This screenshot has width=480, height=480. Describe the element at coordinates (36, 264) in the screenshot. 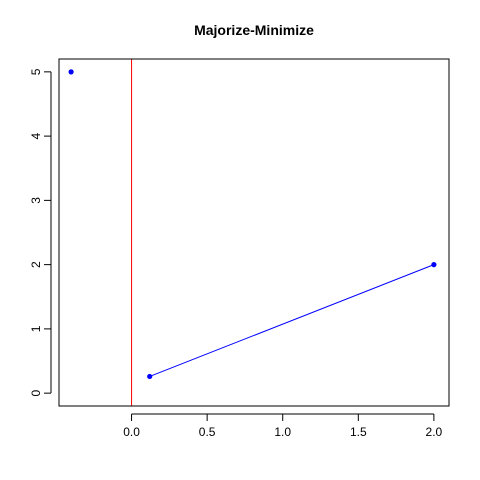

I see `y-tick-label: 2` at that location.